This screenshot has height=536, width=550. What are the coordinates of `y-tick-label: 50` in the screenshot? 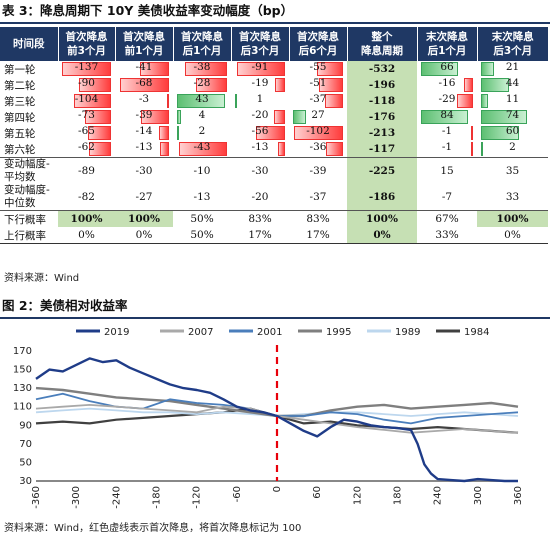 It's located at (25, 462).